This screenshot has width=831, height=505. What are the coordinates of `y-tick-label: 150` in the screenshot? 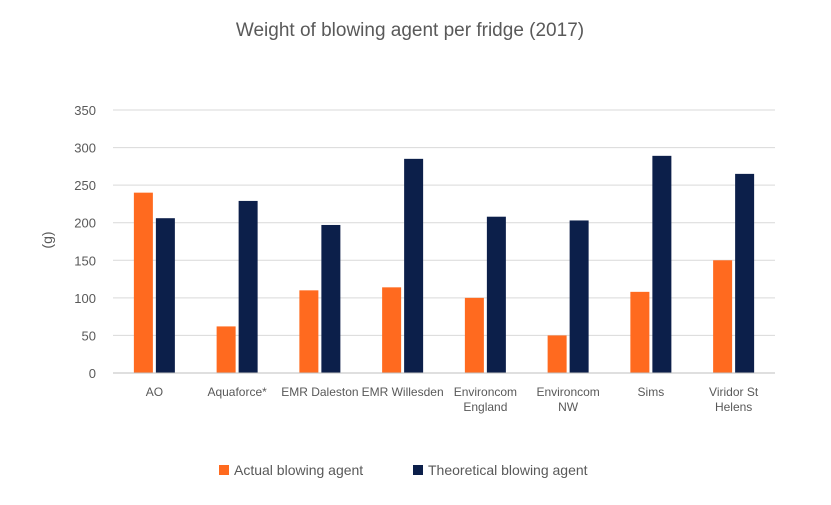 It's located at (85, 260).